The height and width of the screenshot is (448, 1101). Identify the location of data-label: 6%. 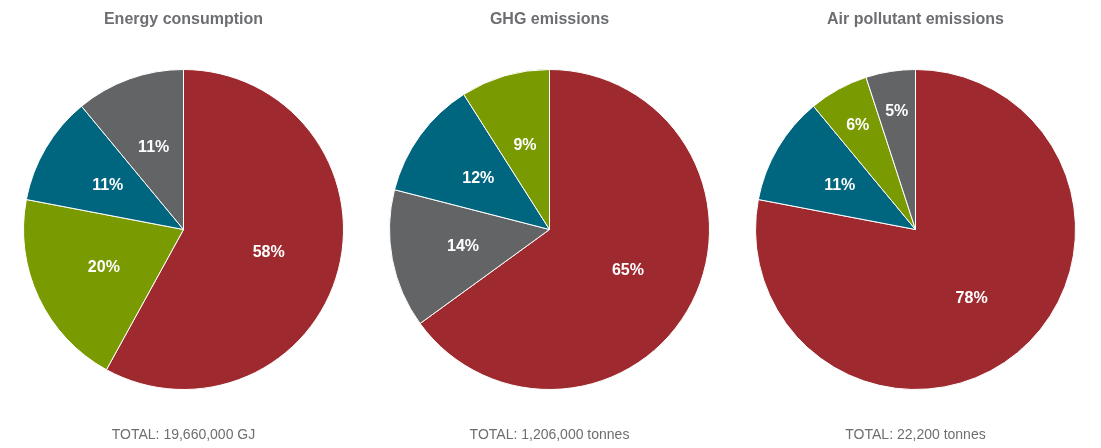
(858, 124).